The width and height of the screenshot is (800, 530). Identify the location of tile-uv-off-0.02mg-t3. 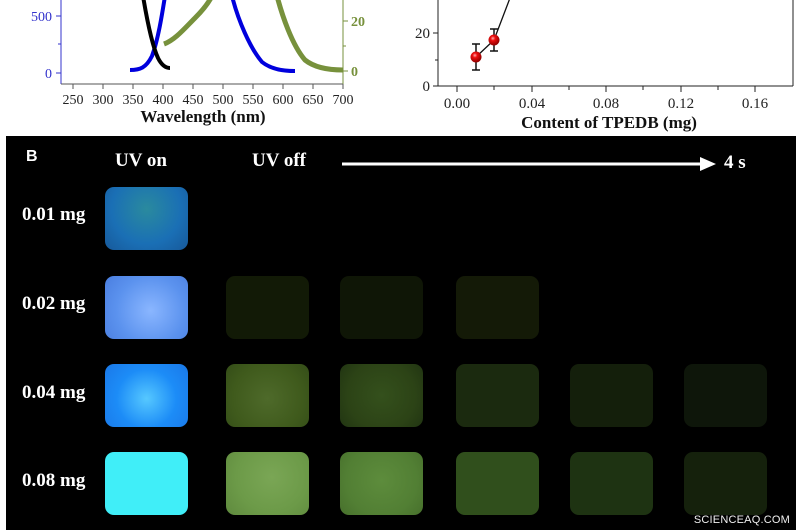
(497, 307).